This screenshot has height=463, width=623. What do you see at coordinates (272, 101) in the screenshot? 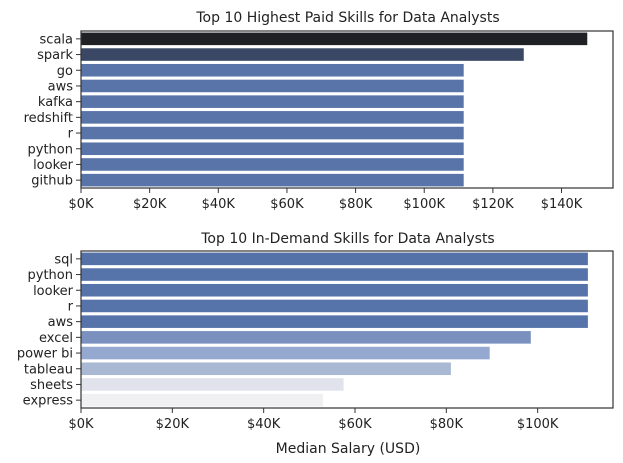
I see `bar-kafka` at bounding box center [272, 101].